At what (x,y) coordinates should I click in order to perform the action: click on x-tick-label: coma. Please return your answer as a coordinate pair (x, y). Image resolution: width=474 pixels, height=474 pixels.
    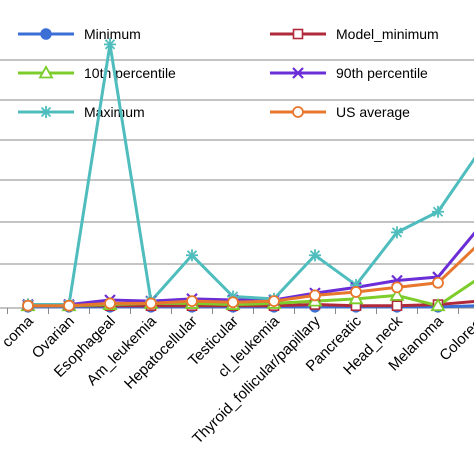
    Looking at the image, I should click on (18, 331).